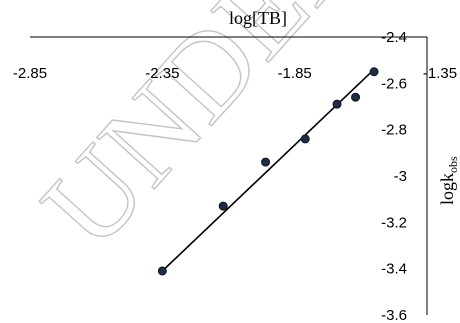  I want to click on x-axis-title: log[TB], so click(258, 18).